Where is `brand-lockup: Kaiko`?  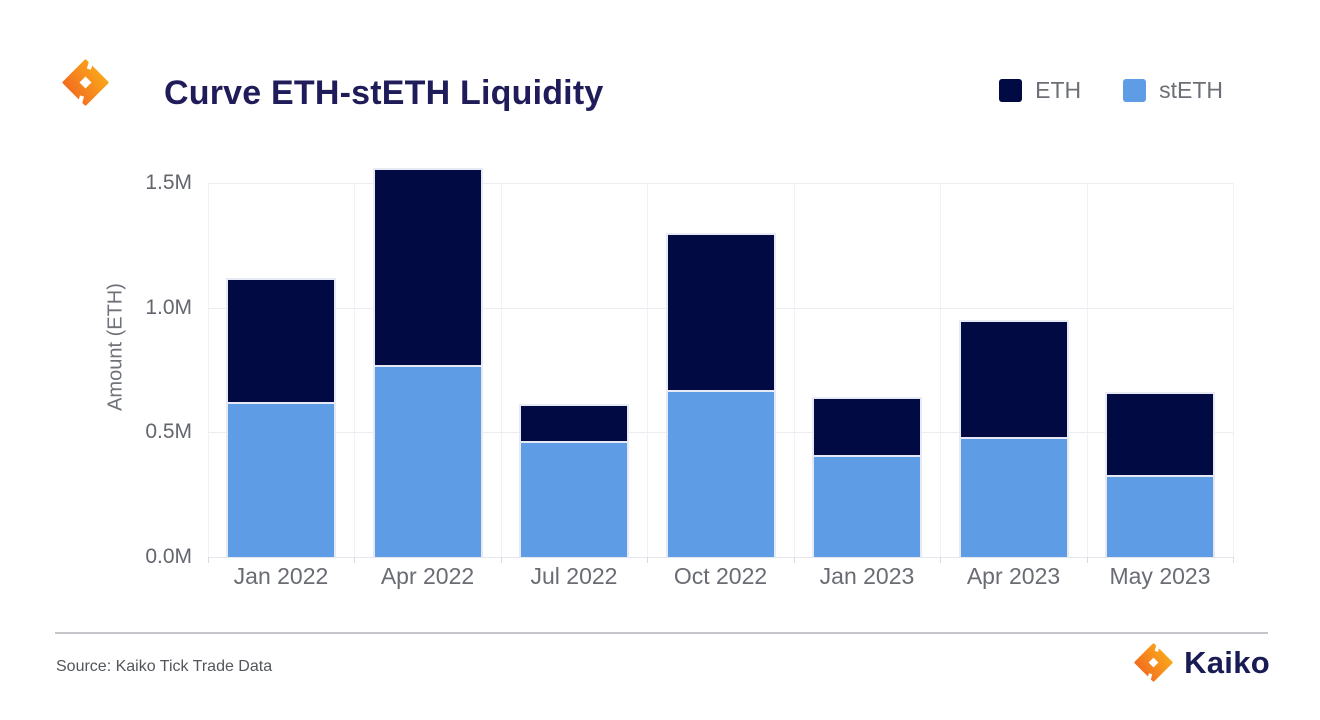 brand-lockup: Kaiko is located at coordinates (1202, 662).